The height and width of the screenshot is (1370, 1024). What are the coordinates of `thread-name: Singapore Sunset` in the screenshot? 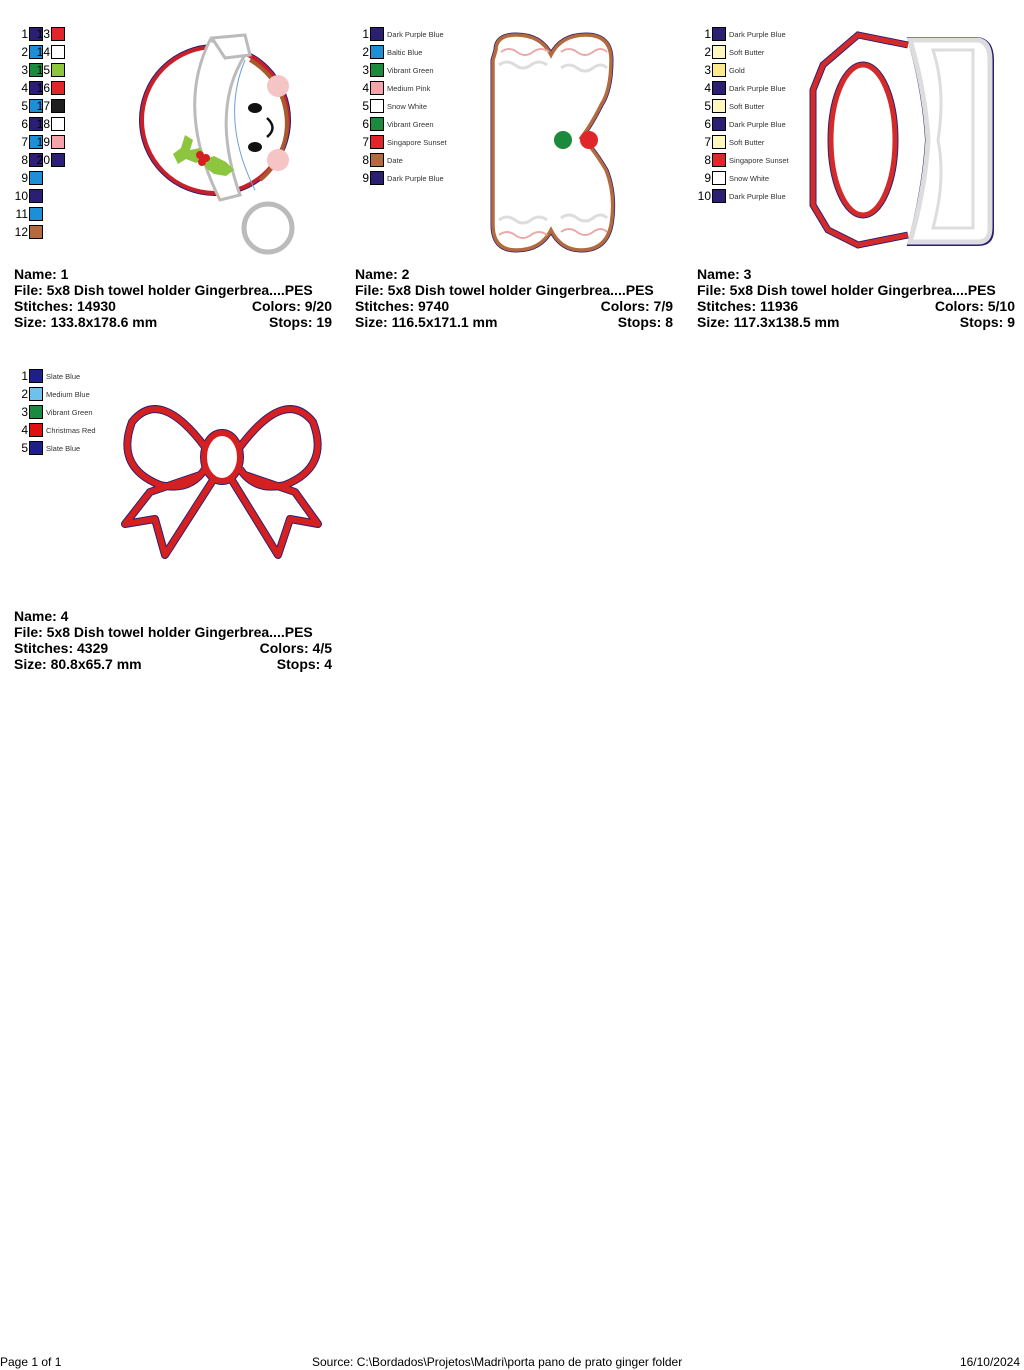 It's located at (417, 142).